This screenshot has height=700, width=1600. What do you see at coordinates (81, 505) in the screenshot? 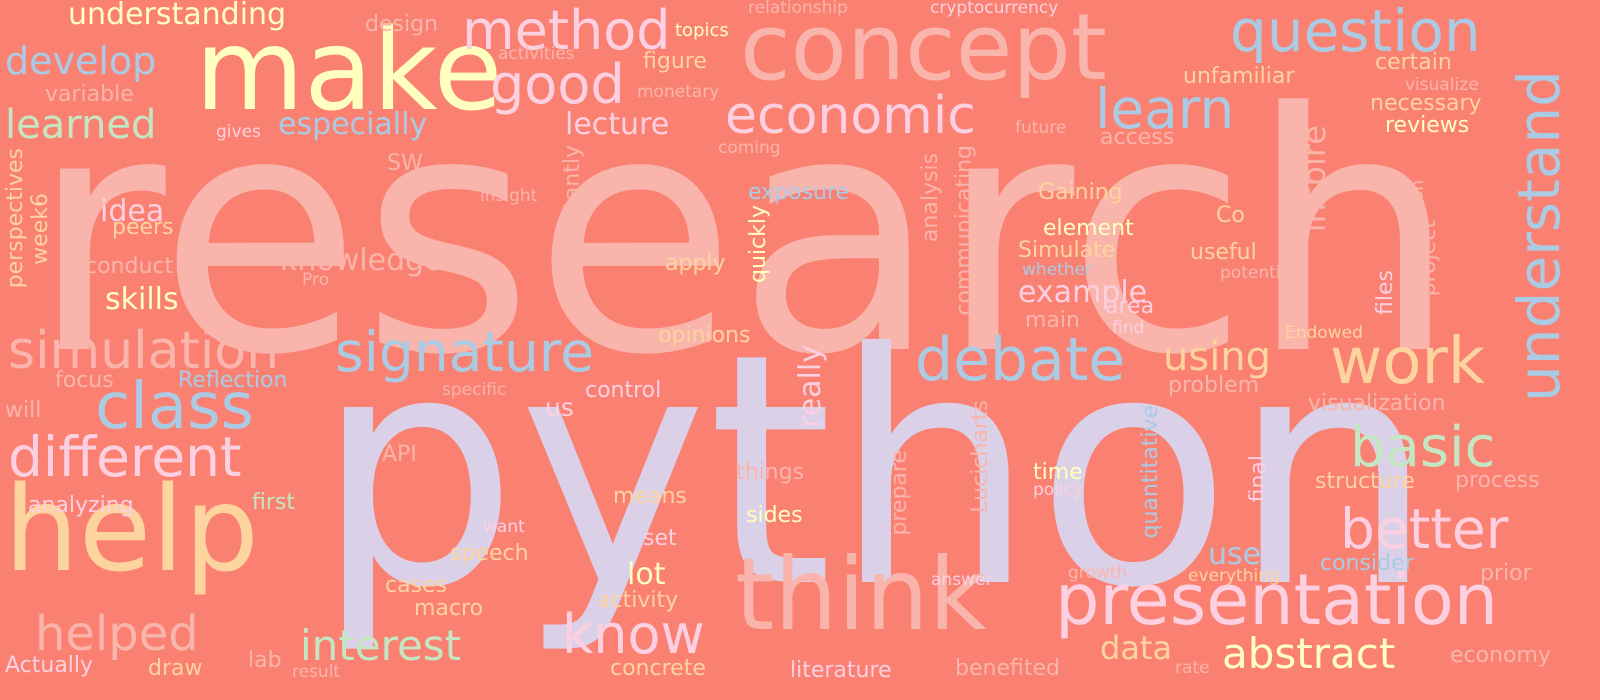
I see `word-analyzing: analyzing` at bounding box center [81, 505].